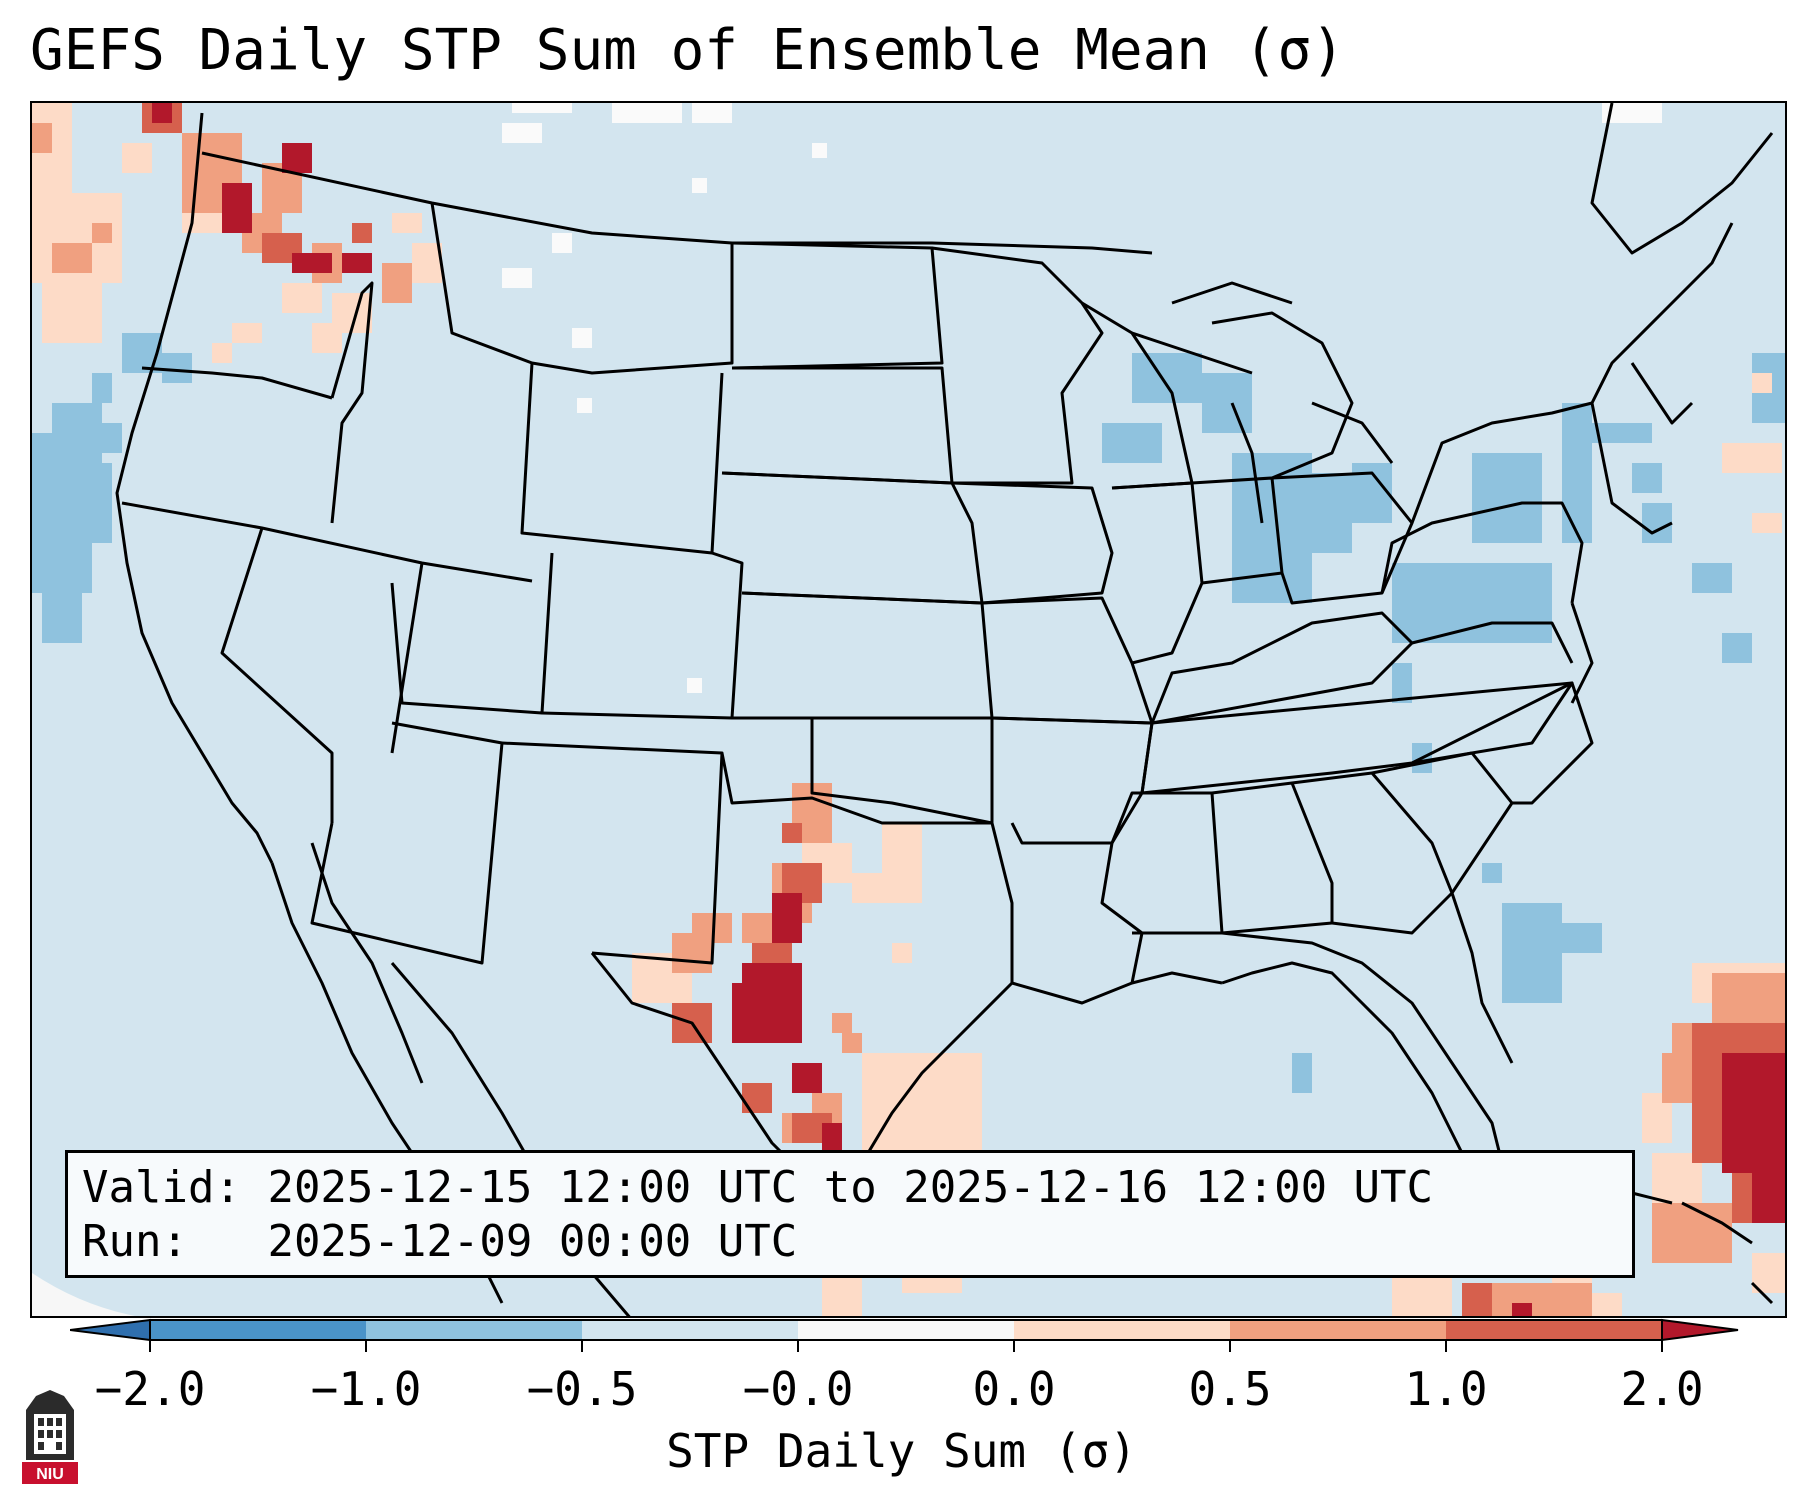  I want to click on colorbar-tick-label: −0.0, so click(798, 1389).